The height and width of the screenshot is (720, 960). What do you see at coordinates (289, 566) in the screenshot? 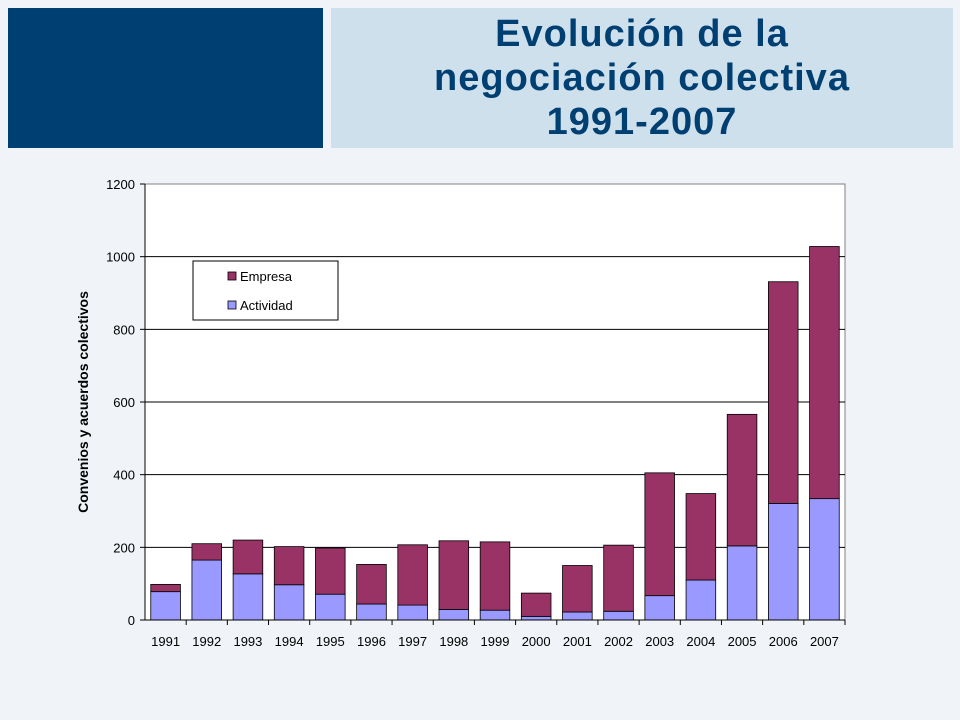
I see `bar-empresa-1994` at bounding box center [289, 566].